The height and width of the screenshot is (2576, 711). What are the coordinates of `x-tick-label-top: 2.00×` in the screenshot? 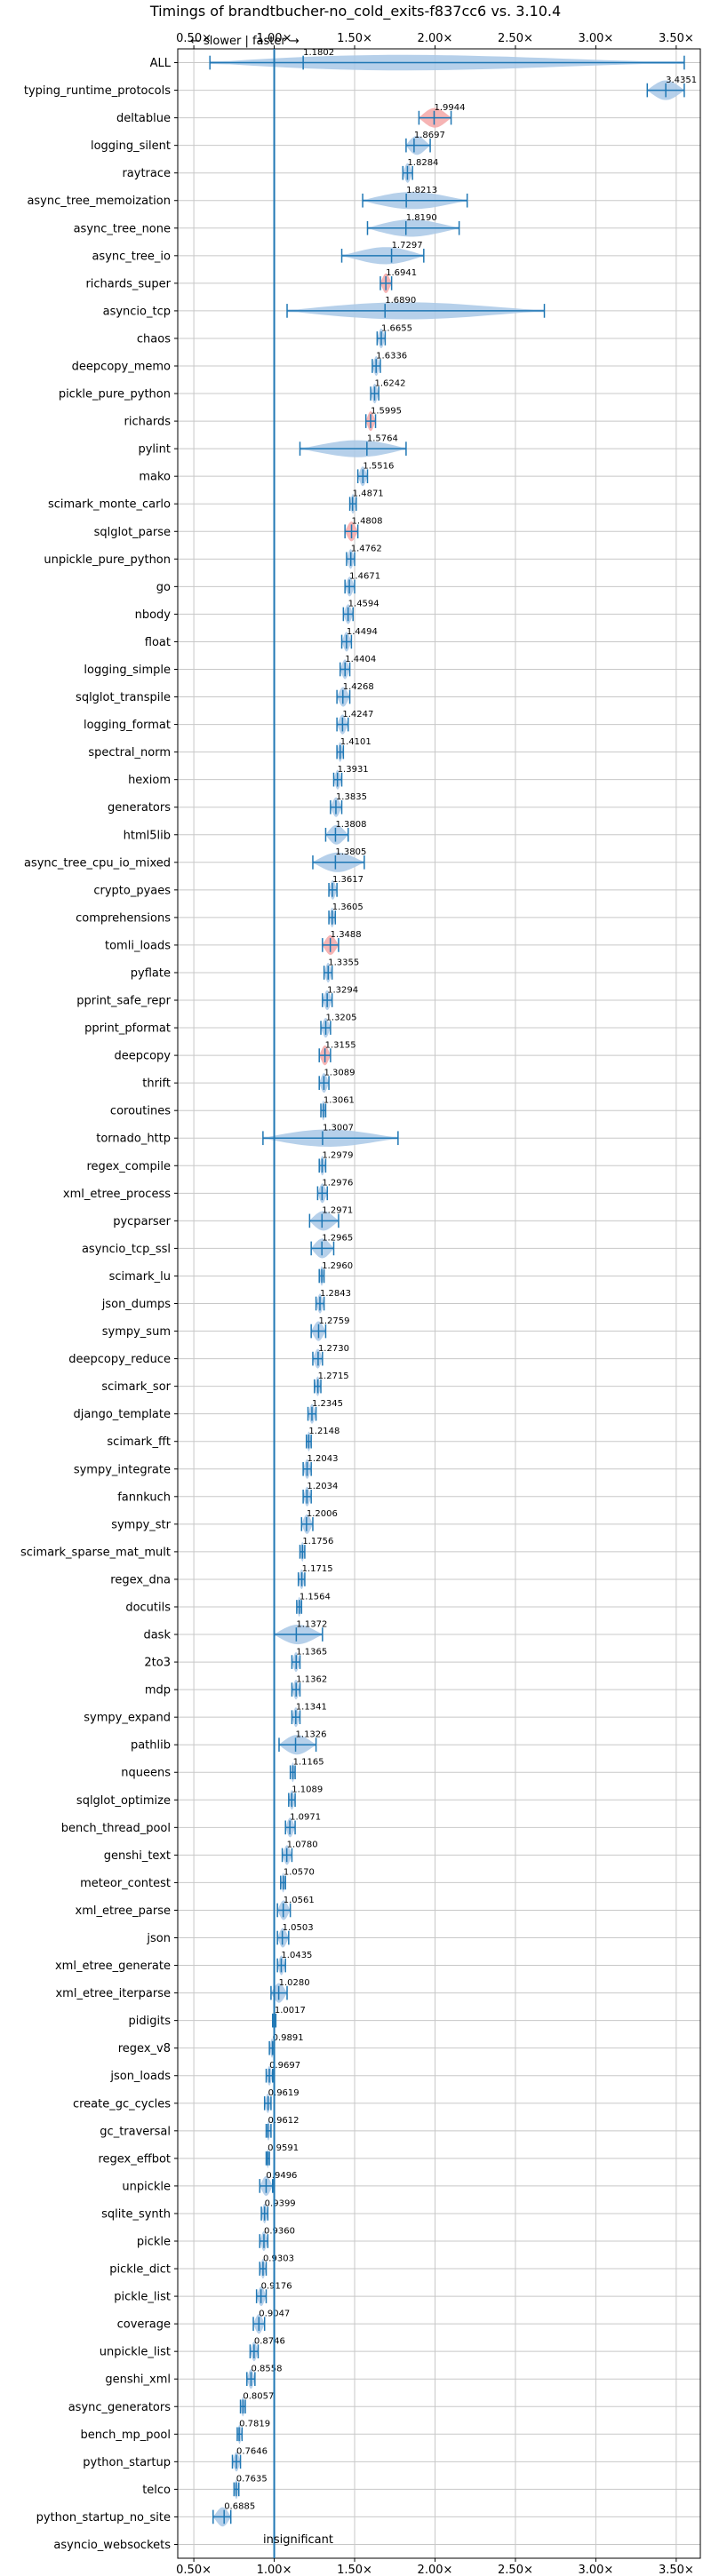 It's located at (435, 38).